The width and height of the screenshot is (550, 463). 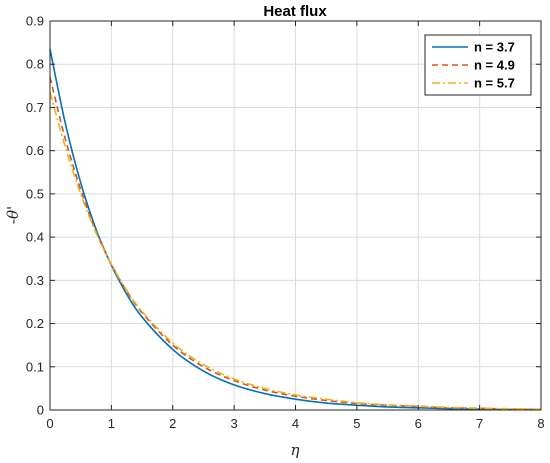 What do you see at coordinates (35, 64) in the screenshot?
I see `y-tick-label: 0.8` at bounding box center [35, 64].